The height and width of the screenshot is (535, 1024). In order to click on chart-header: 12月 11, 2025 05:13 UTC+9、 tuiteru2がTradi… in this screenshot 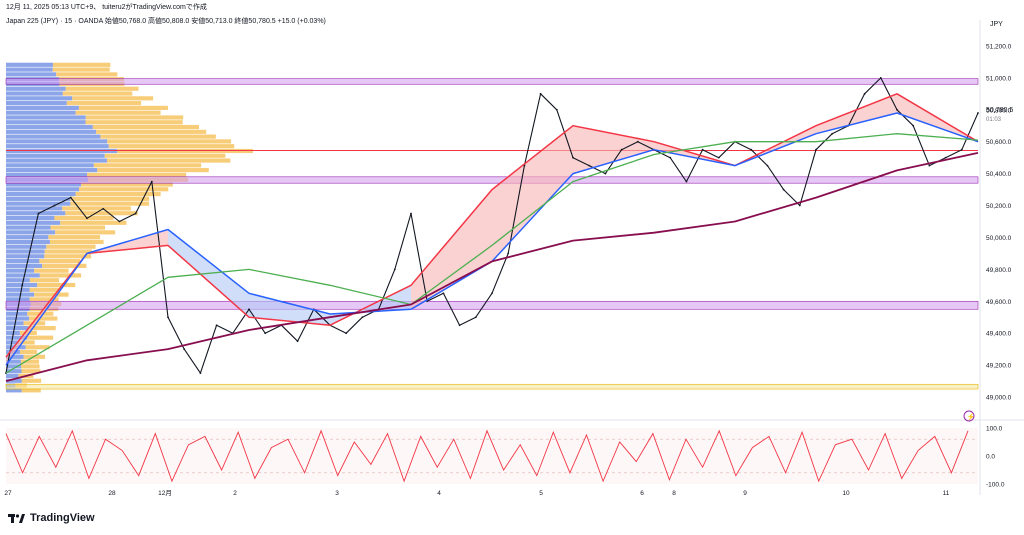, I will do `click(106, 7)`.